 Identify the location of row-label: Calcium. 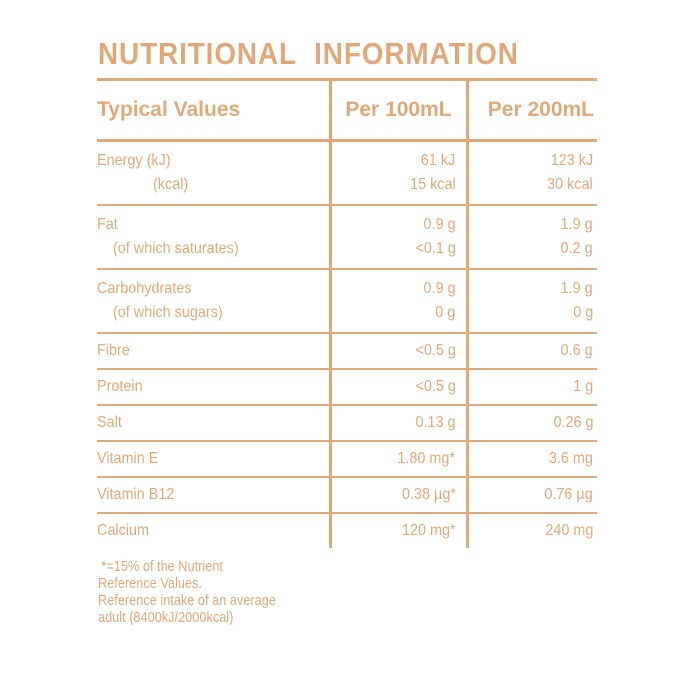
(123, 530).